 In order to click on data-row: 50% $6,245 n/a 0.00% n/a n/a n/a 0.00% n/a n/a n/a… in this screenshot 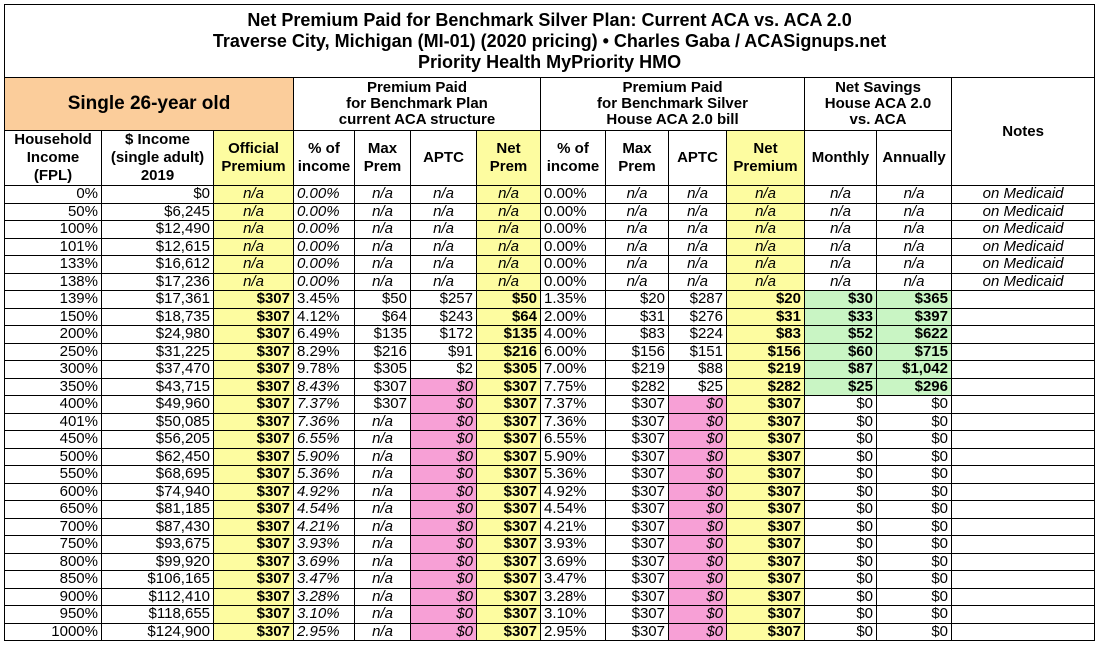, I will do `click(550, 211)`.